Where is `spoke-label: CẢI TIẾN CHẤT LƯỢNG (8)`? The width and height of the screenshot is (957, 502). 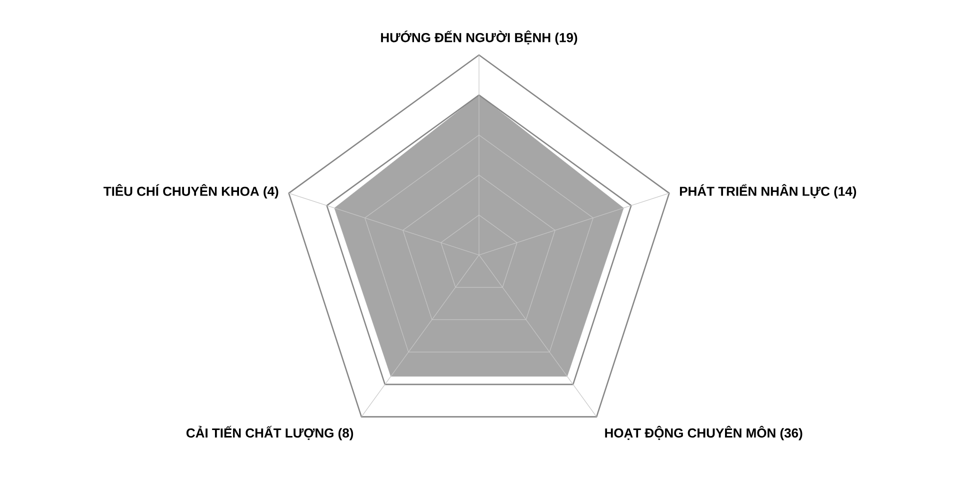 spoke-label: CẢI TIẾN CHẤT LƯỢNG (8) is located at coordinates (270, 433).